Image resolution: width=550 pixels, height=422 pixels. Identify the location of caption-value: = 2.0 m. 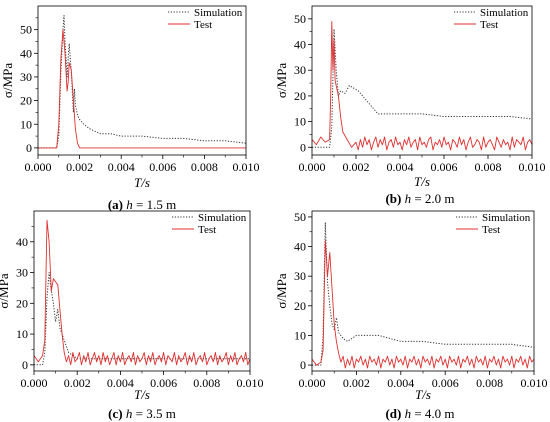
(432, 198).